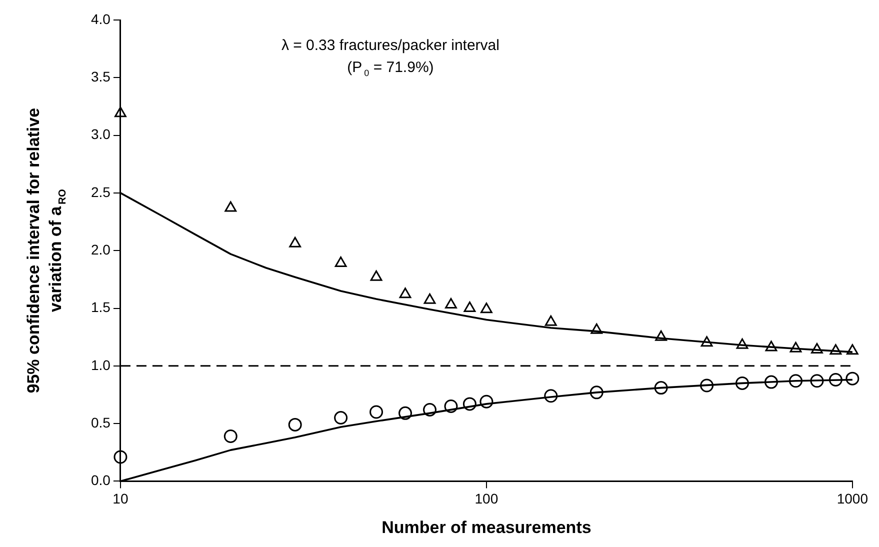 The width and height of the screenshot is (879, 547). What do you see at coordinates (100, 480) in the screenshot?
I see `y-tick-label: 0.0` at bounding box center [100, 480].